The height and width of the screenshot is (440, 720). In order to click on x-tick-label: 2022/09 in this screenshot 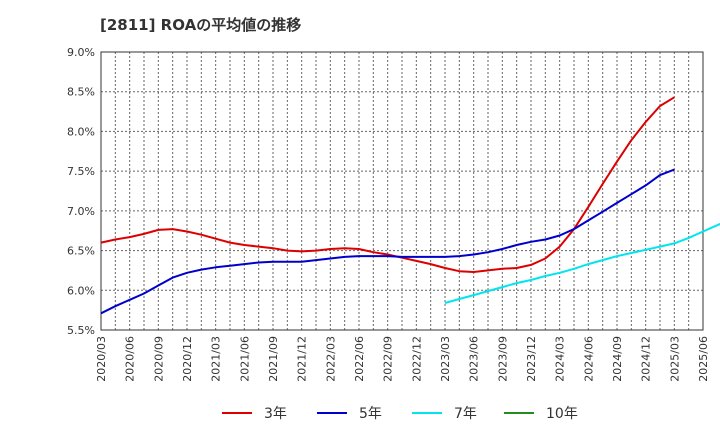, I will do `click(388, 359)`.